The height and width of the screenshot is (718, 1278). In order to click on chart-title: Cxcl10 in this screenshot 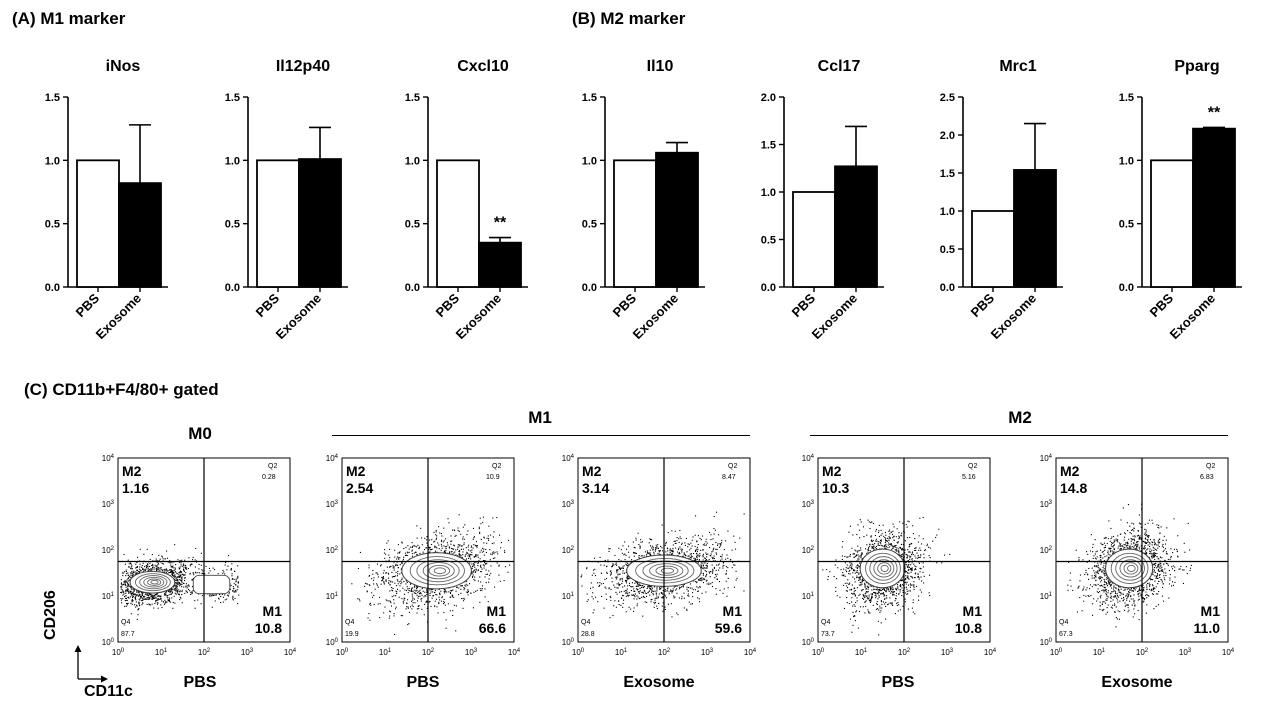, I will do `click(483, 66)`.